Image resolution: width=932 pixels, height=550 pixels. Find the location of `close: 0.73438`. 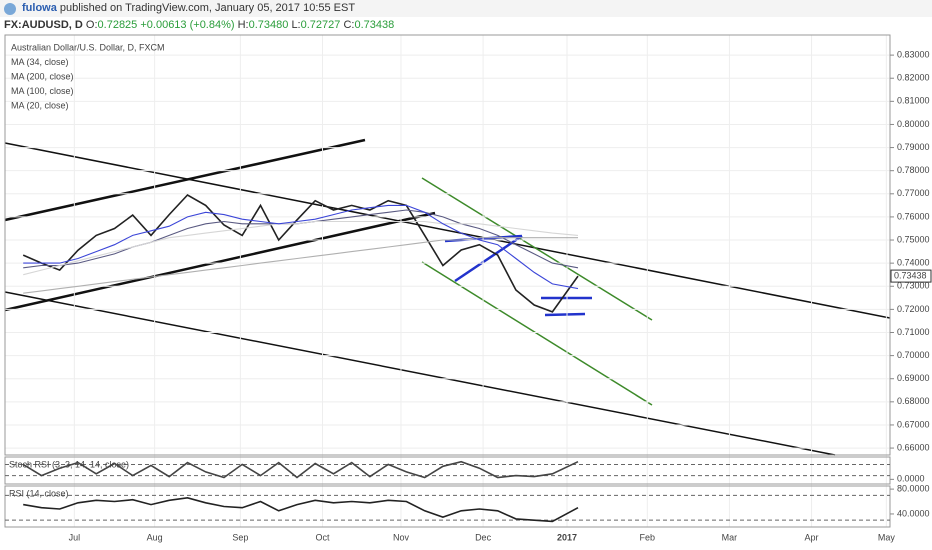

close: 0.73438 is located at coordinates (374, 25).